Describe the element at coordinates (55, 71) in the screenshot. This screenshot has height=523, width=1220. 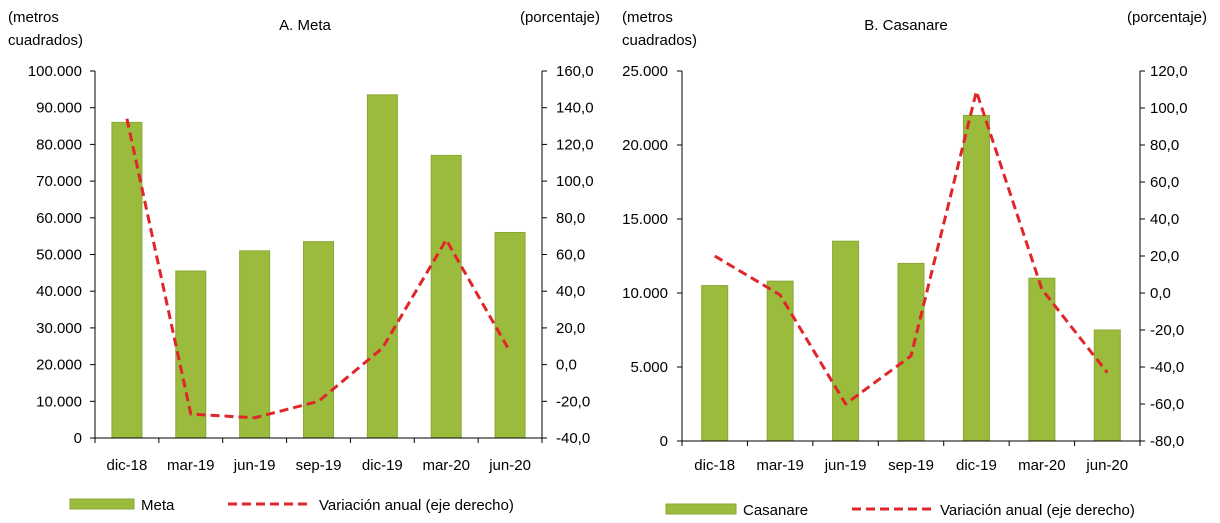
I see `y-left-tick-label: 100.000` at that location.